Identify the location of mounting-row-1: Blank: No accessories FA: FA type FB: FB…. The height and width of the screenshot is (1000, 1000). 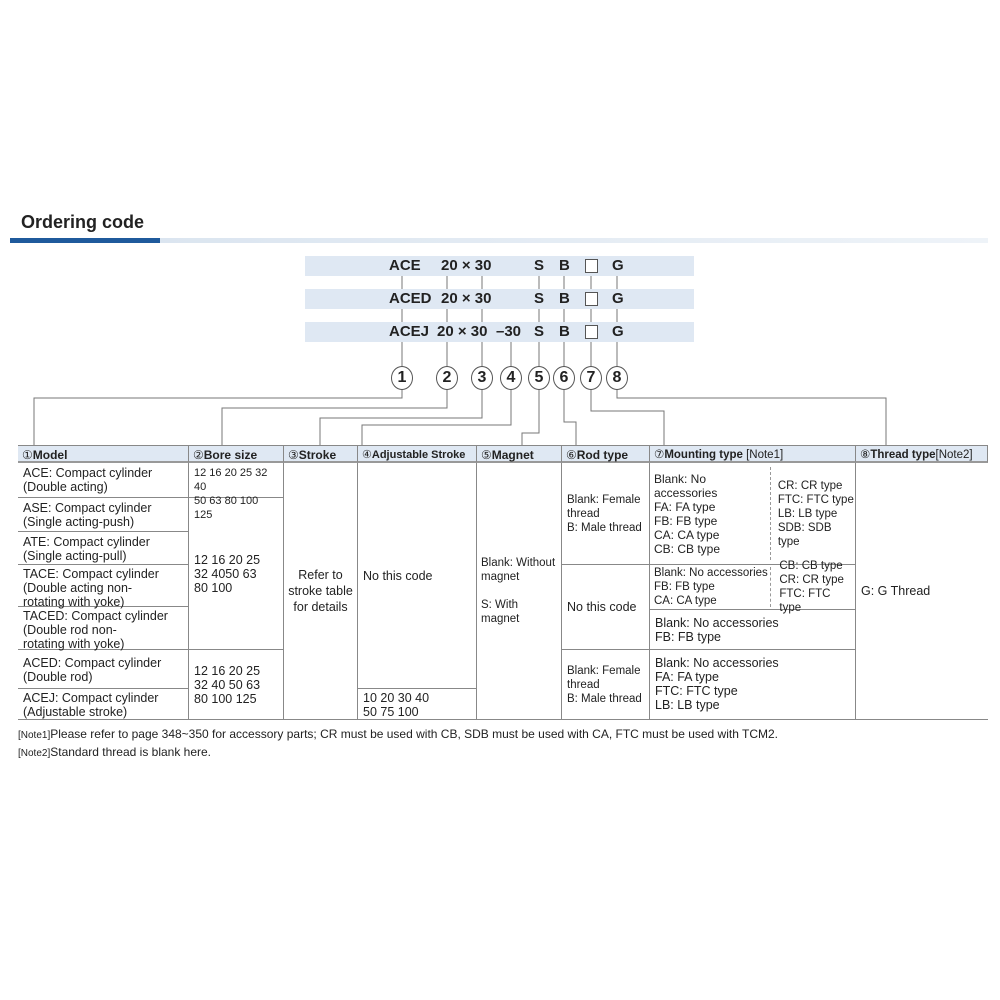
(753, 514).